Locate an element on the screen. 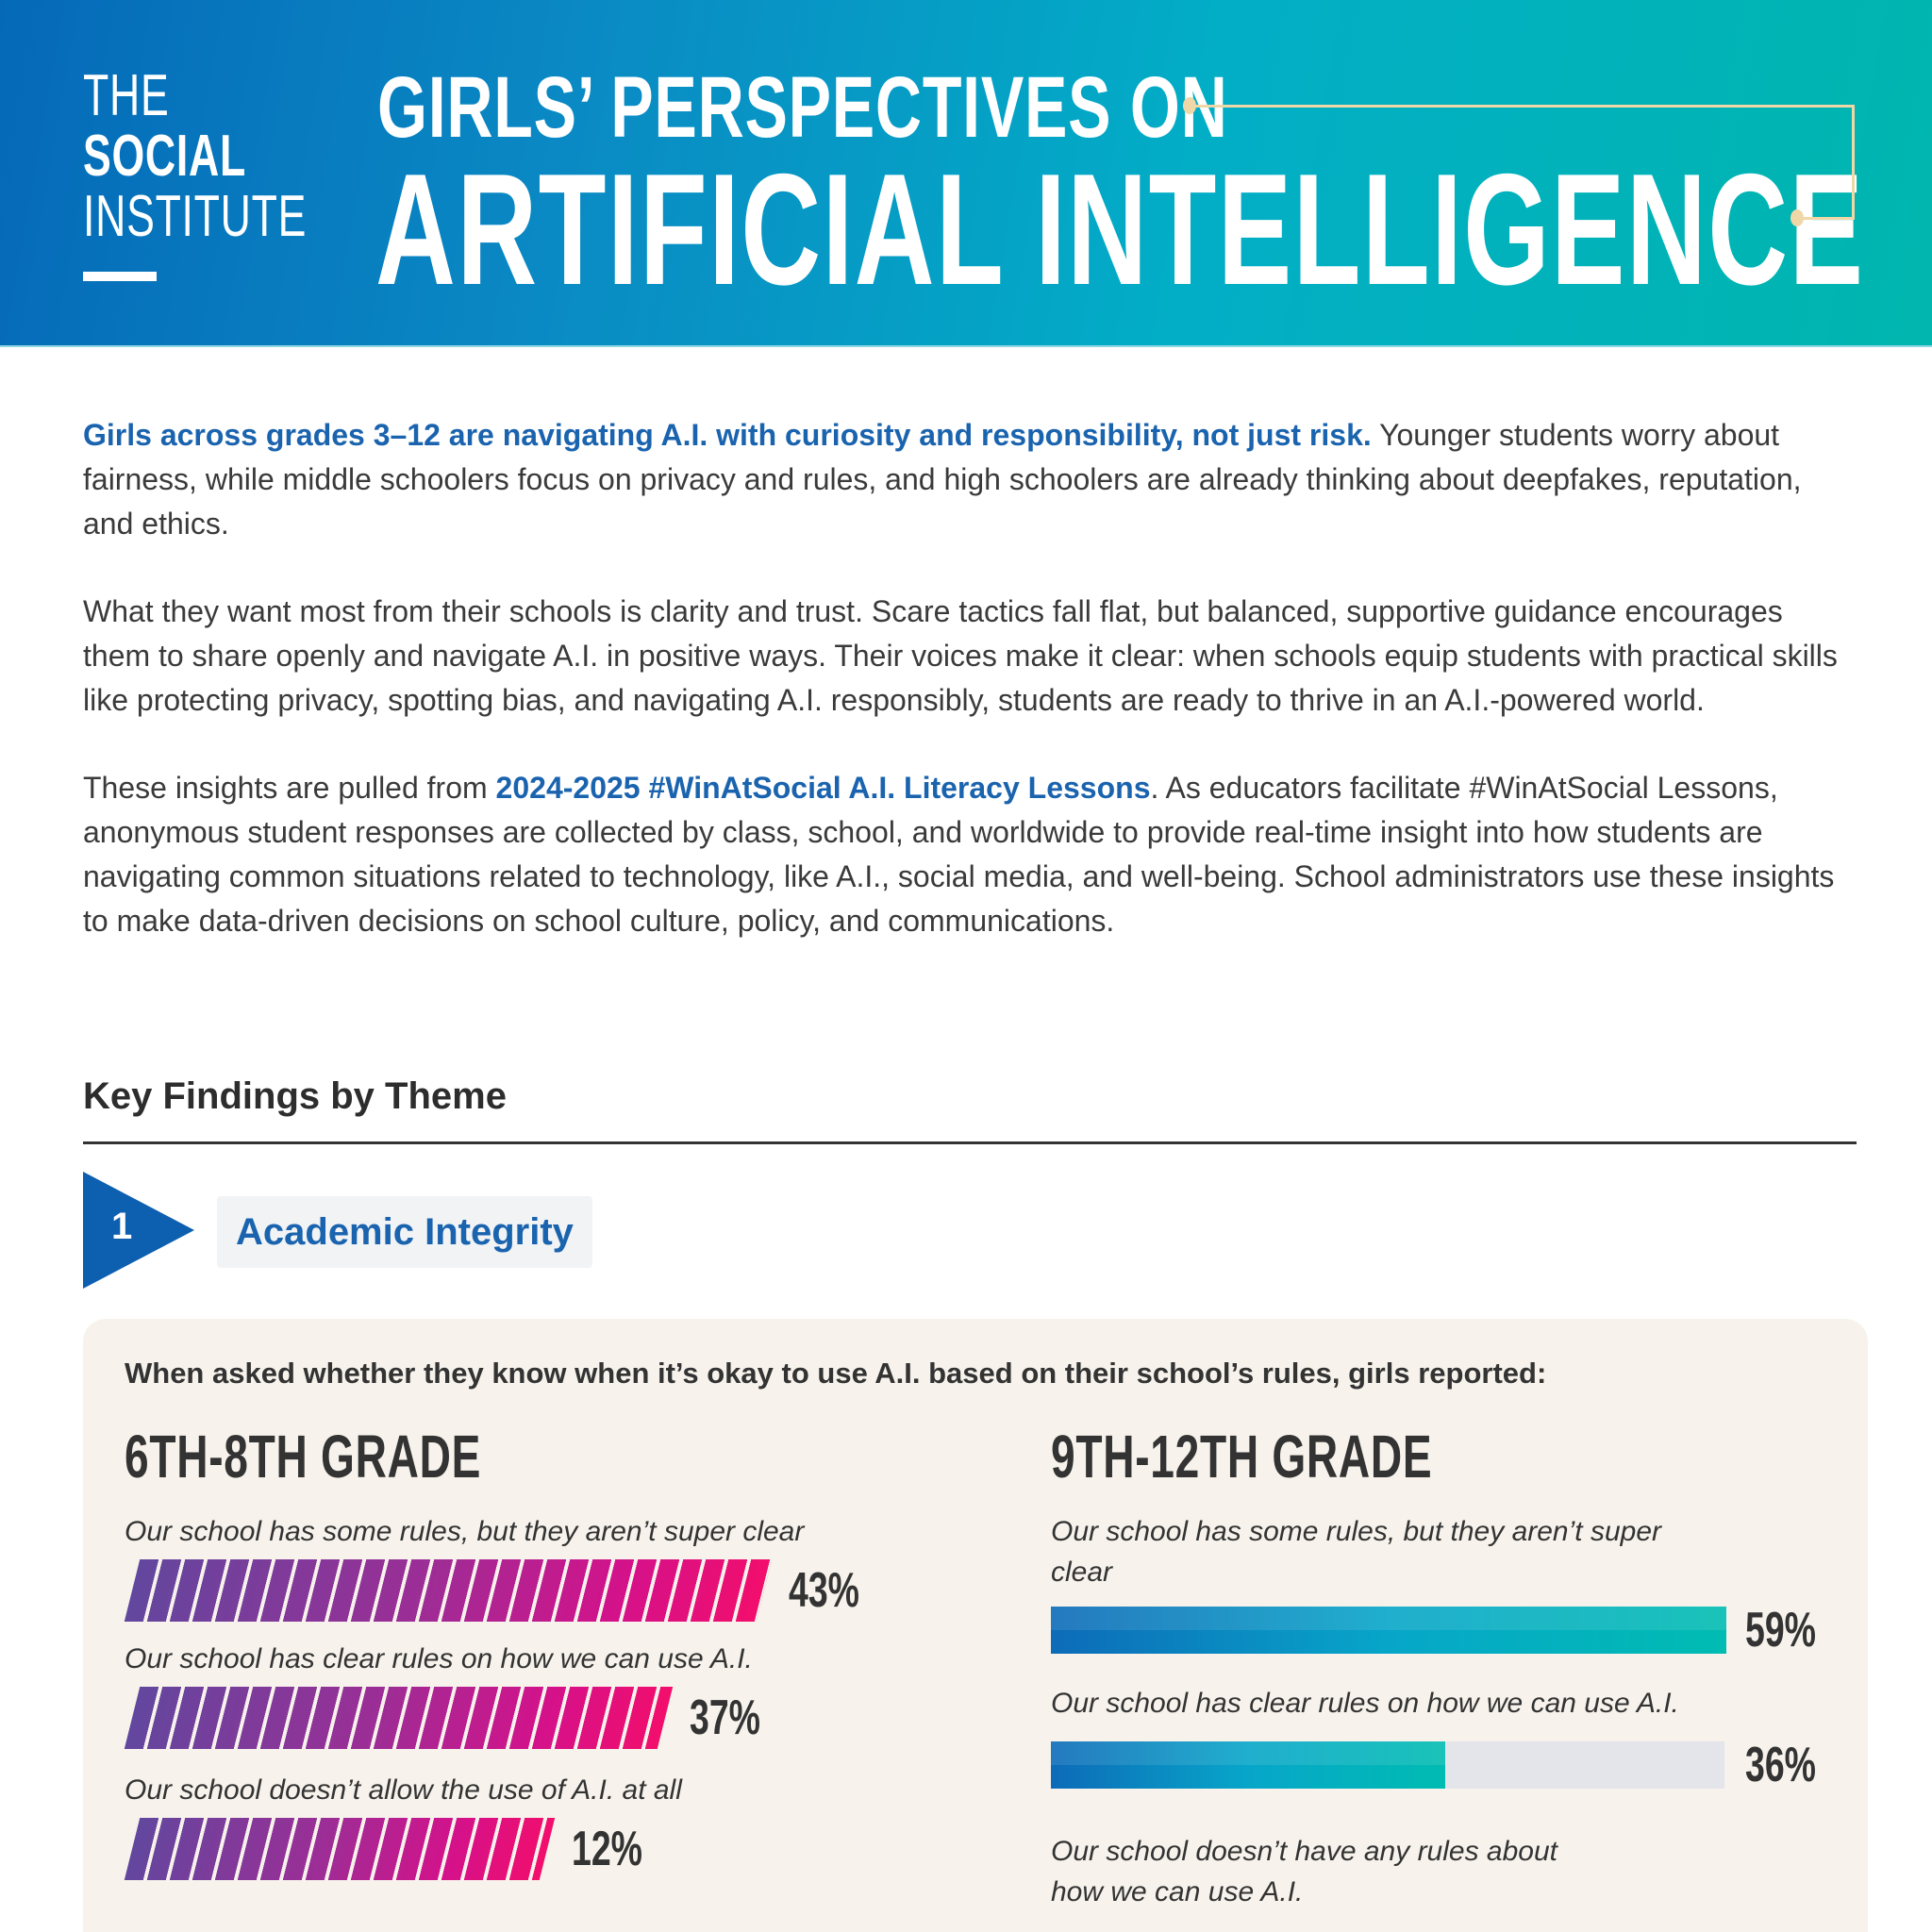  response-bar-row: 12% is located at coordinates (539, 1849).